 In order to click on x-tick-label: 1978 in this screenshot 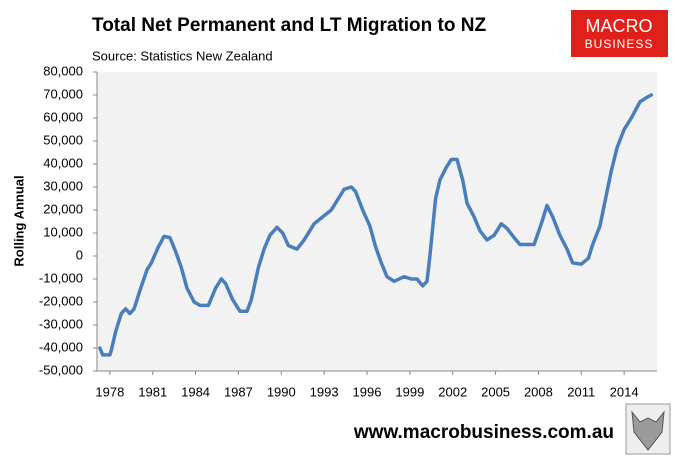, I will do `click(109, 391)`.